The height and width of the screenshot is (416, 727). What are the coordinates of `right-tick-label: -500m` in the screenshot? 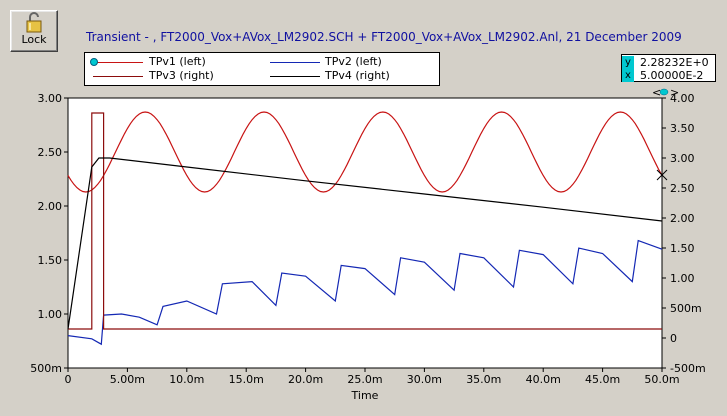 It's located at (688, 368).